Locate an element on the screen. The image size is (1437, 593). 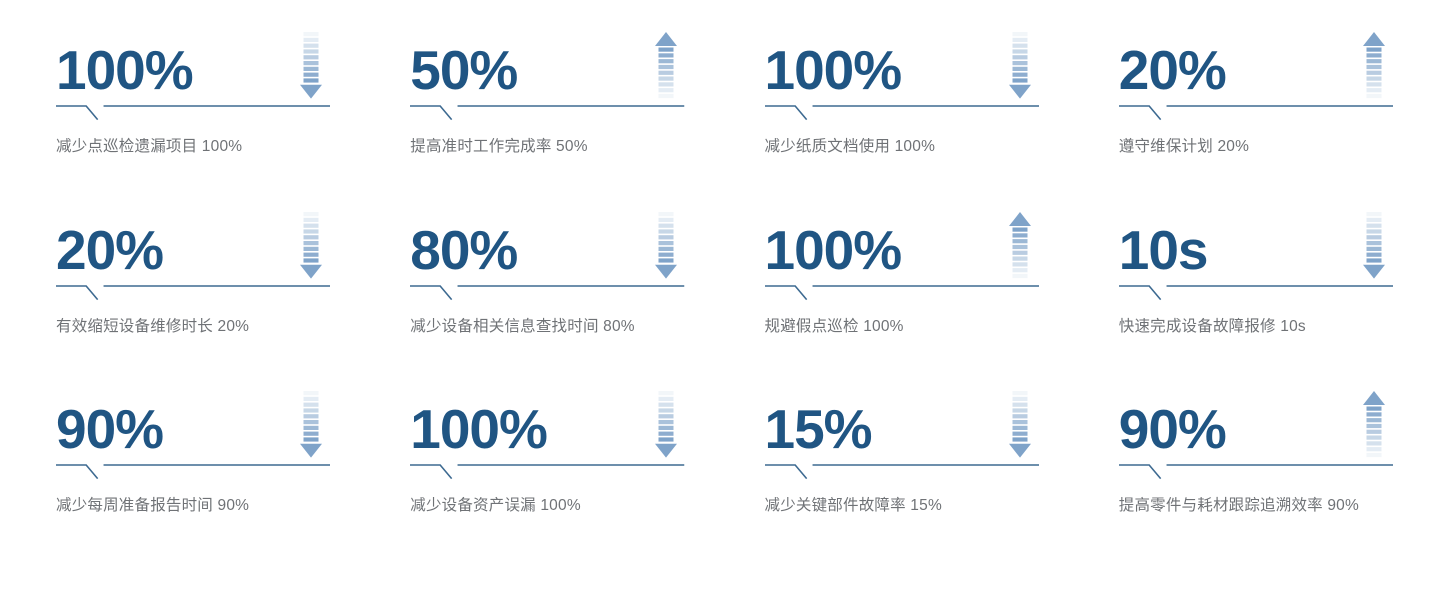
kpi-value: 50% is located at coordinates (464, 70).